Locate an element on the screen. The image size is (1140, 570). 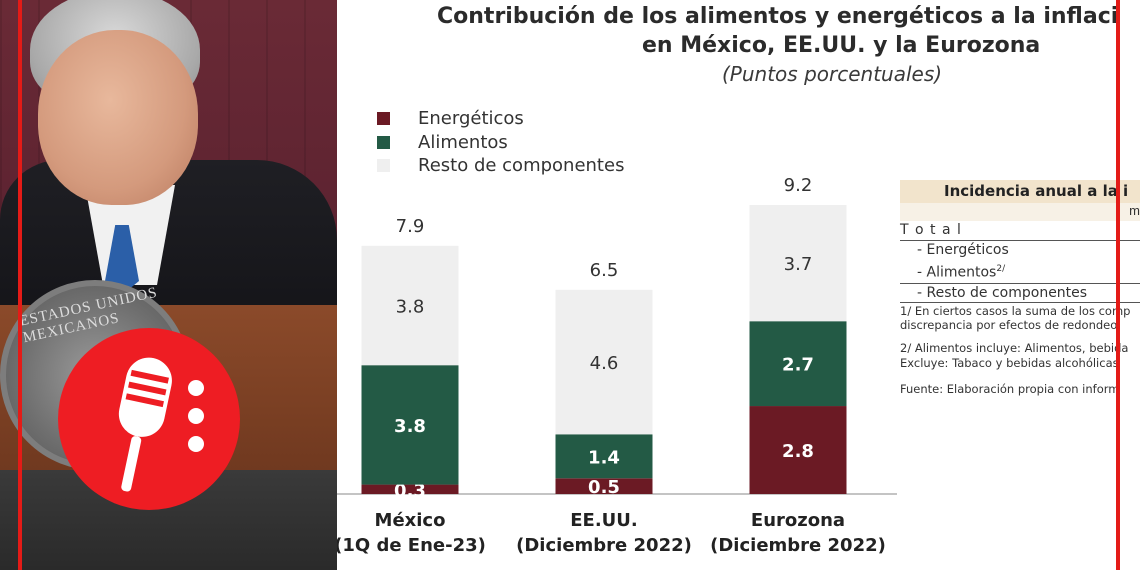
bar-value-label: 2.7 is located at coordinates (798, 365).